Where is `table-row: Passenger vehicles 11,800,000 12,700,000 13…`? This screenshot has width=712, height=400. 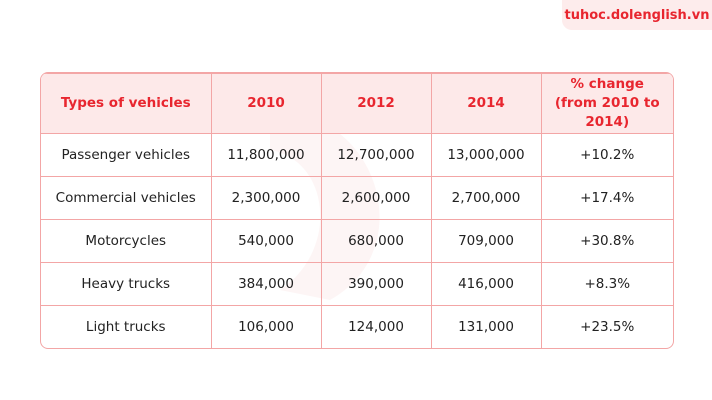
table-row: Passenger vehicles 11,800,000 12,700,000 13… is located at coordinates (357, 155).